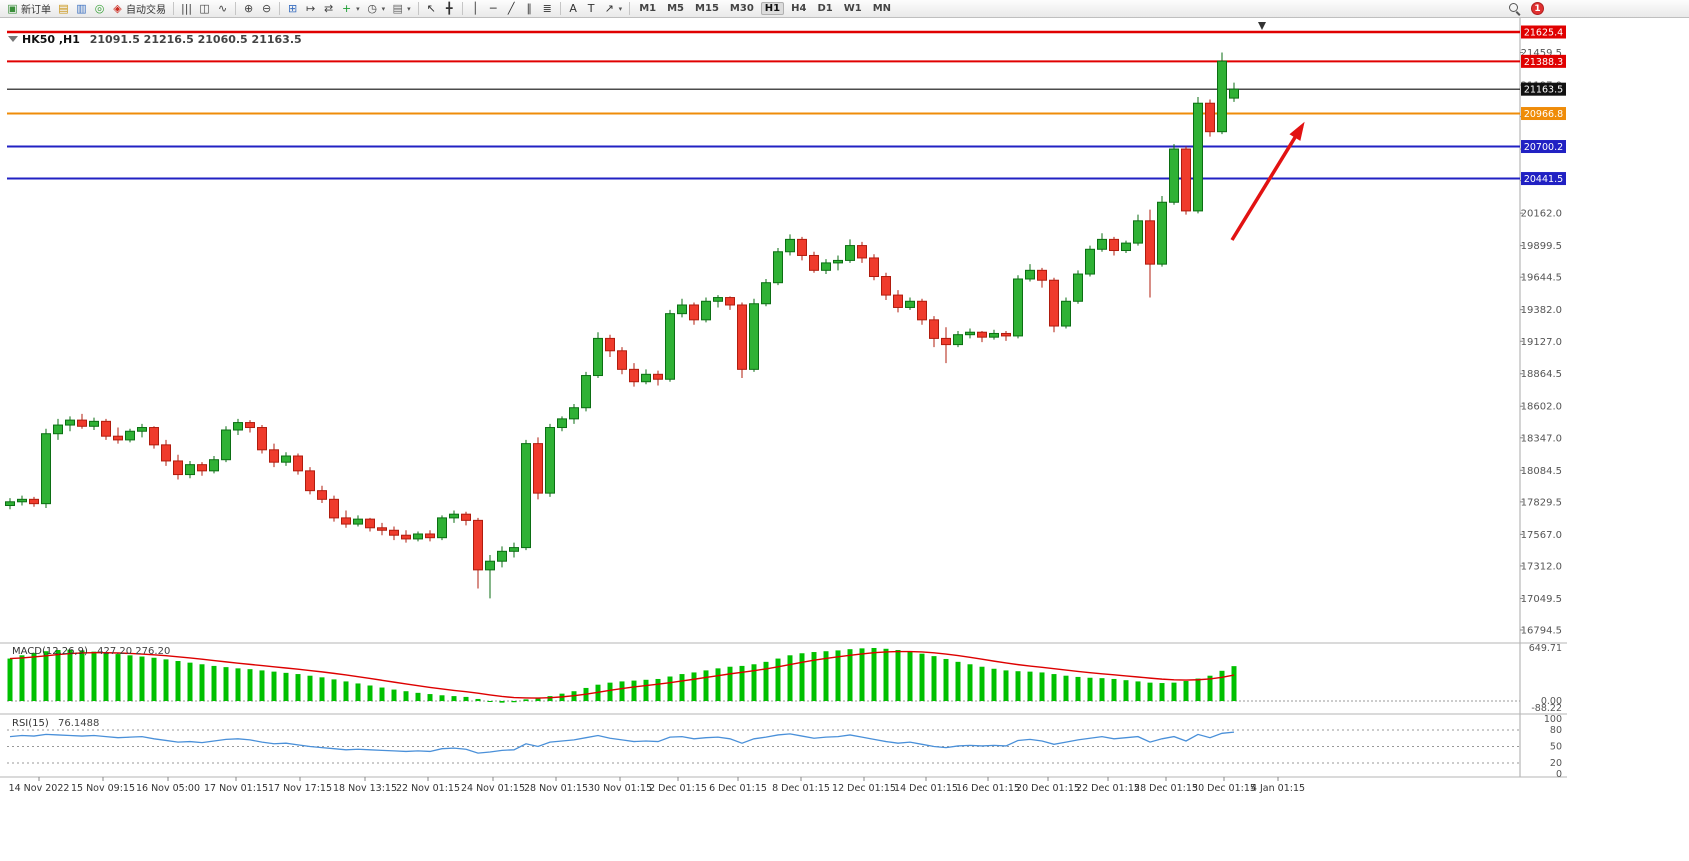 Image resolution: width=1689 pixels, height=861 pixels. Describe the element at coordinates (475, 9) in the screenshot. I see `vertical-line-button: │` at that location.